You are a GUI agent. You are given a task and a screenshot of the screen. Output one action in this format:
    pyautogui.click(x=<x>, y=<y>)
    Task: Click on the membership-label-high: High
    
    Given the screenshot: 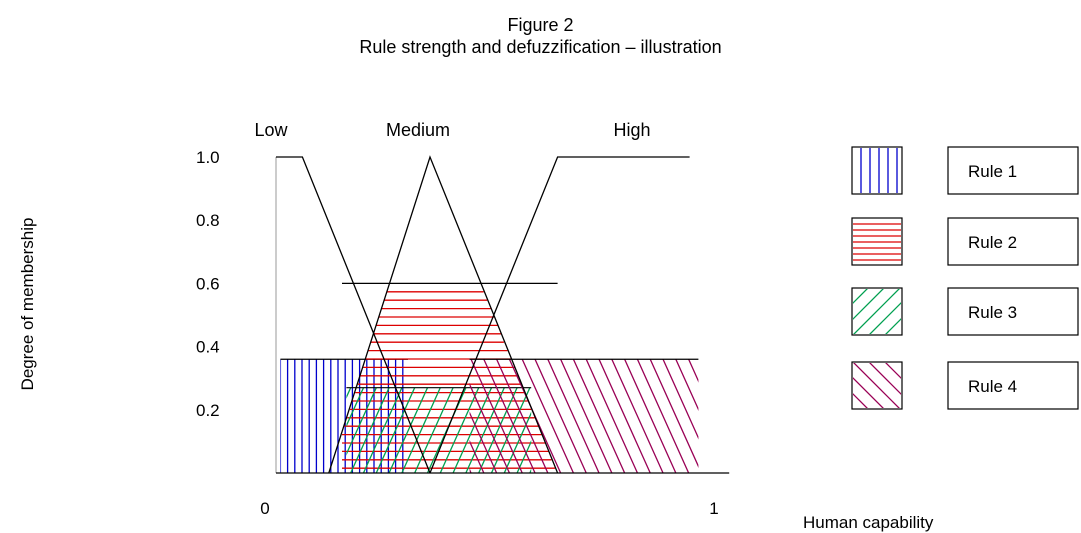 What is the action you would take?
    pyautogui.click(x=631, y=130)
    